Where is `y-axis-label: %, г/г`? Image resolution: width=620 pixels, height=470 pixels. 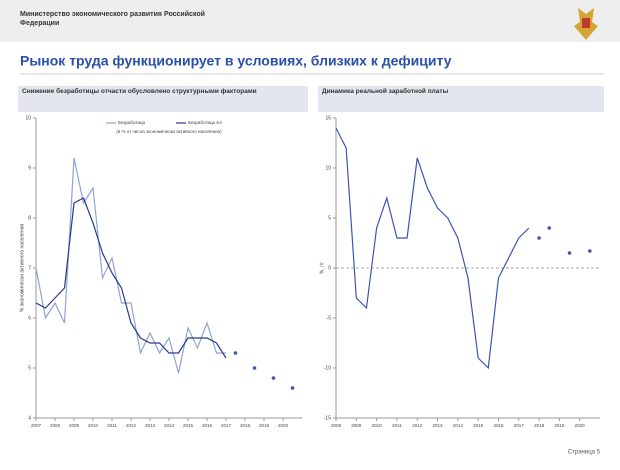
y-axis-label: %, г/г is located at coordinates (322, 268).